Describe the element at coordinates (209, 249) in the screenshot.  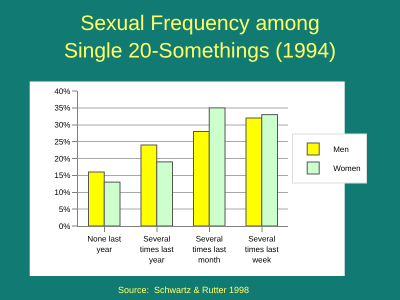
I see `x-tick-label: Several times last month` at that location.